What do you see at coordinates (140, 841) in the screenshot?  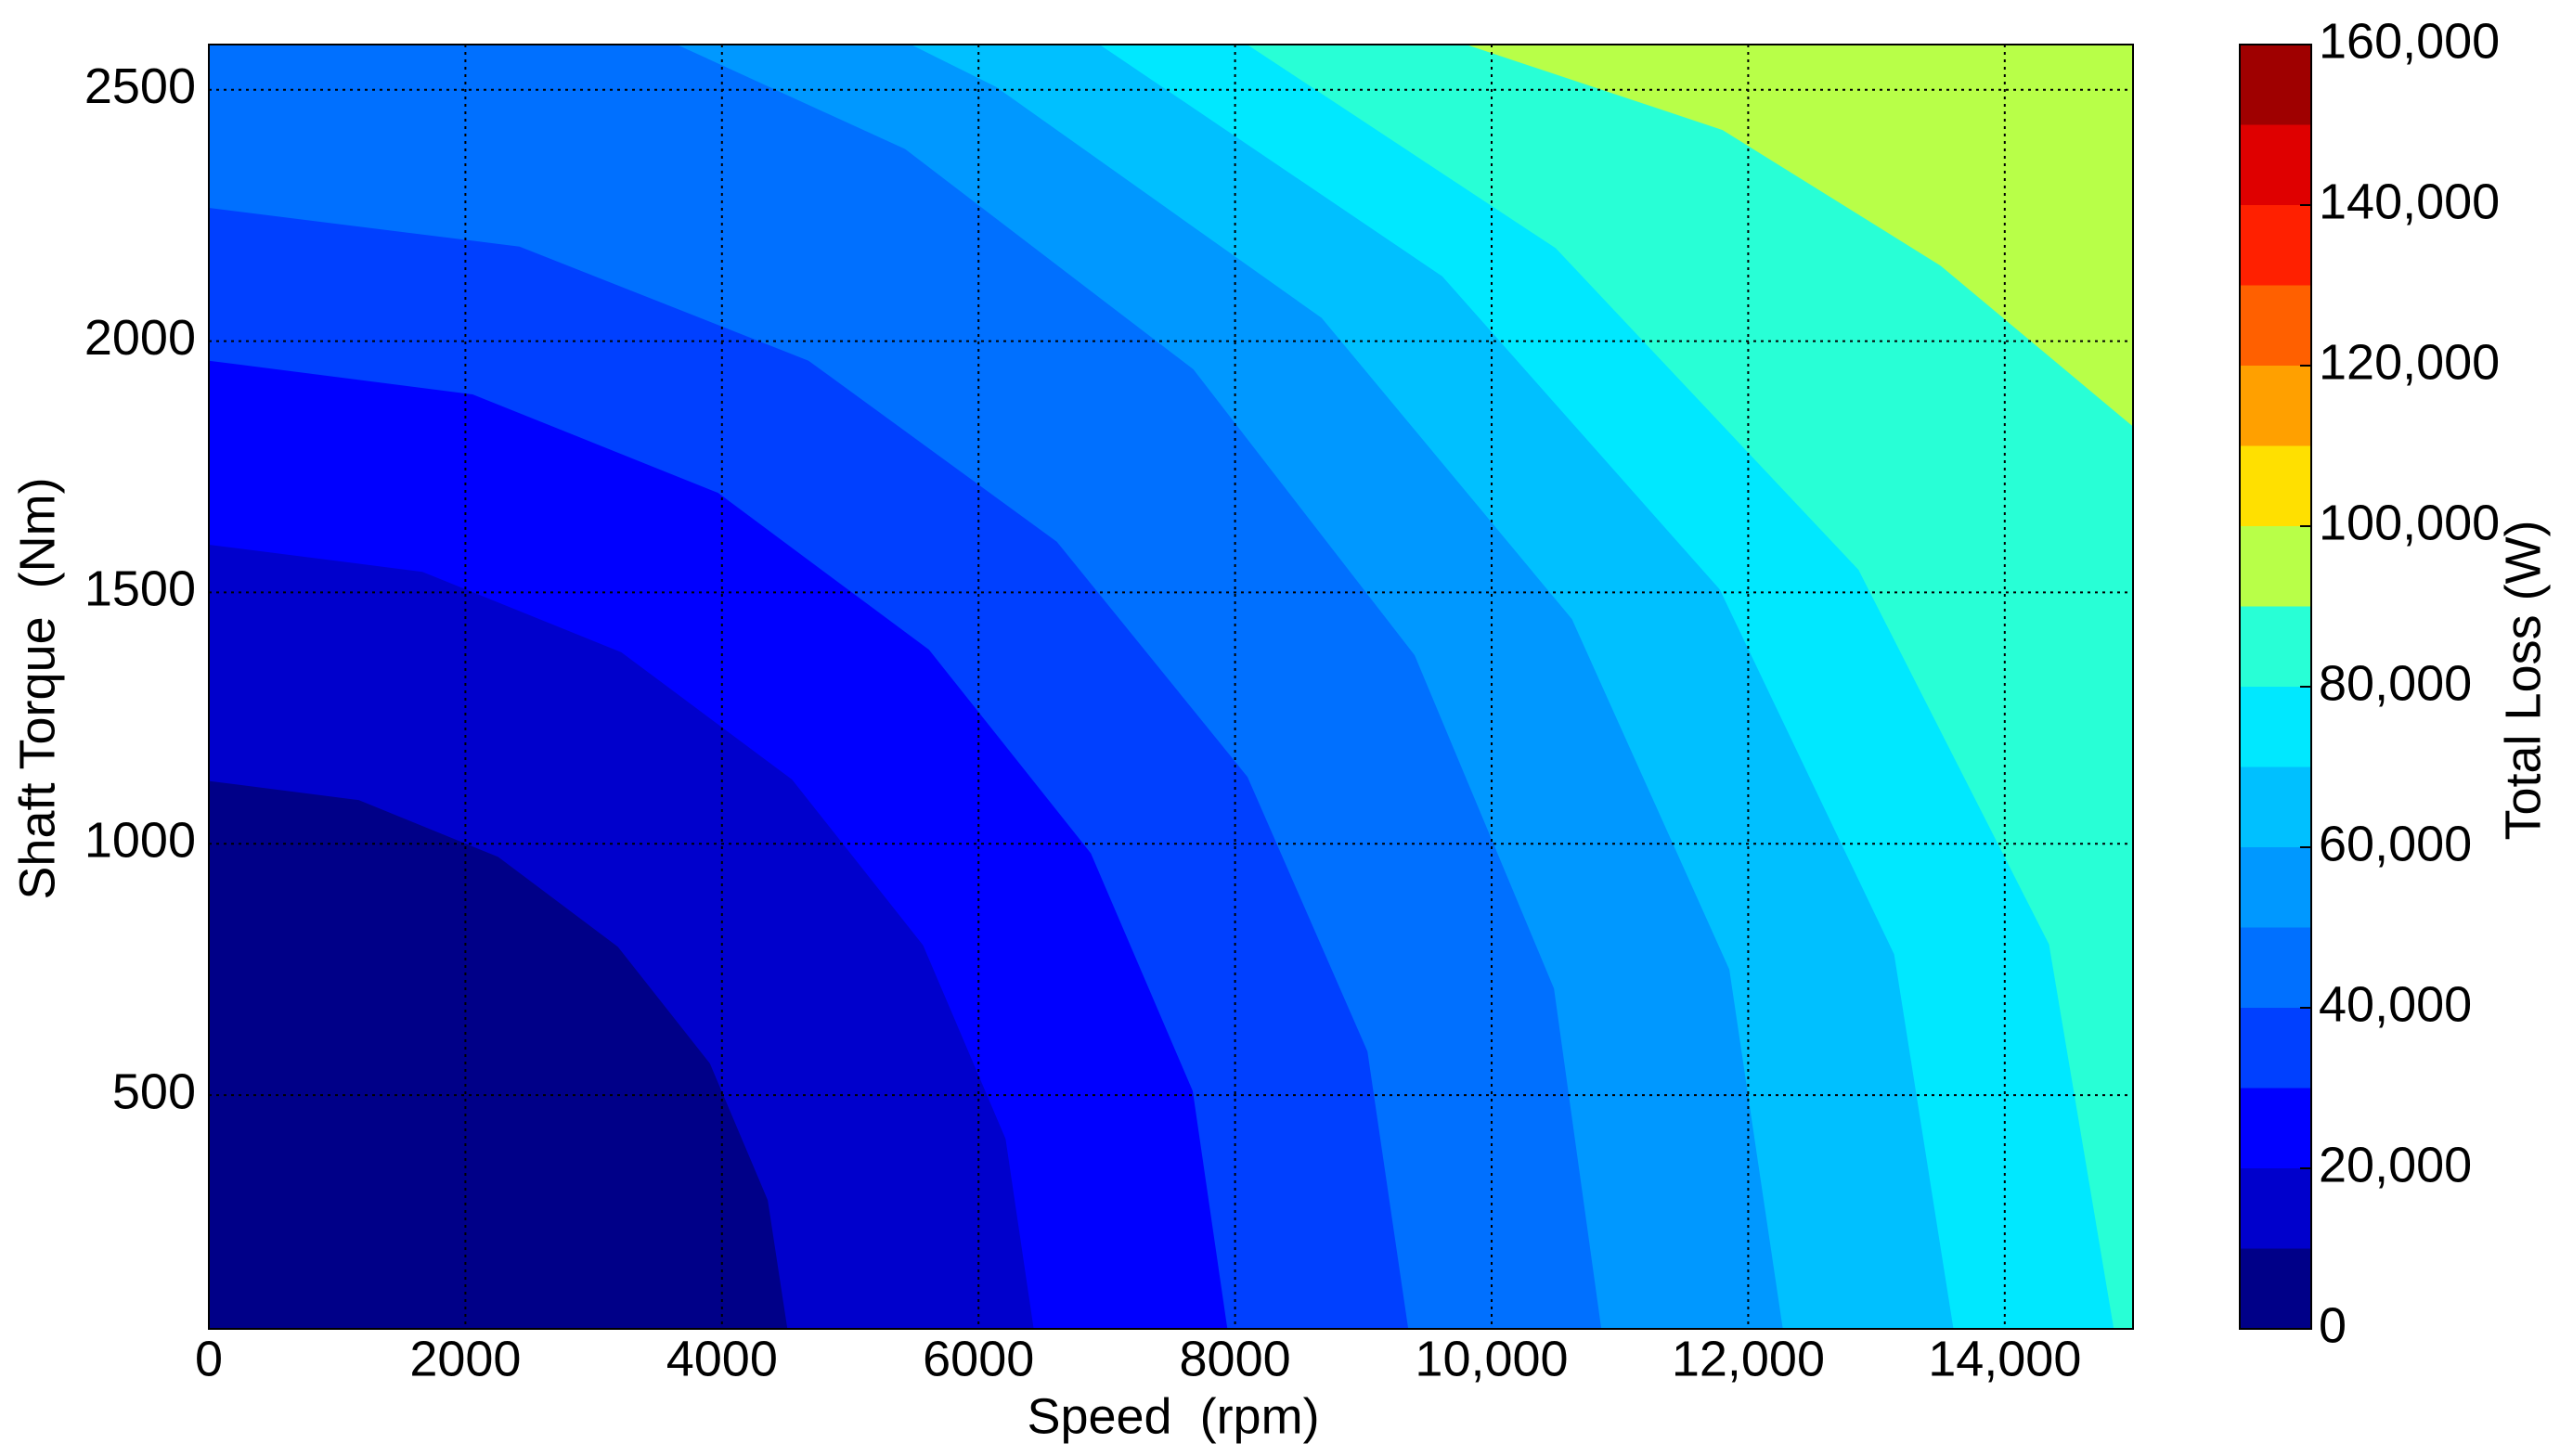 I see `y-tick-label: 1000` at bounding box center [140, 841].